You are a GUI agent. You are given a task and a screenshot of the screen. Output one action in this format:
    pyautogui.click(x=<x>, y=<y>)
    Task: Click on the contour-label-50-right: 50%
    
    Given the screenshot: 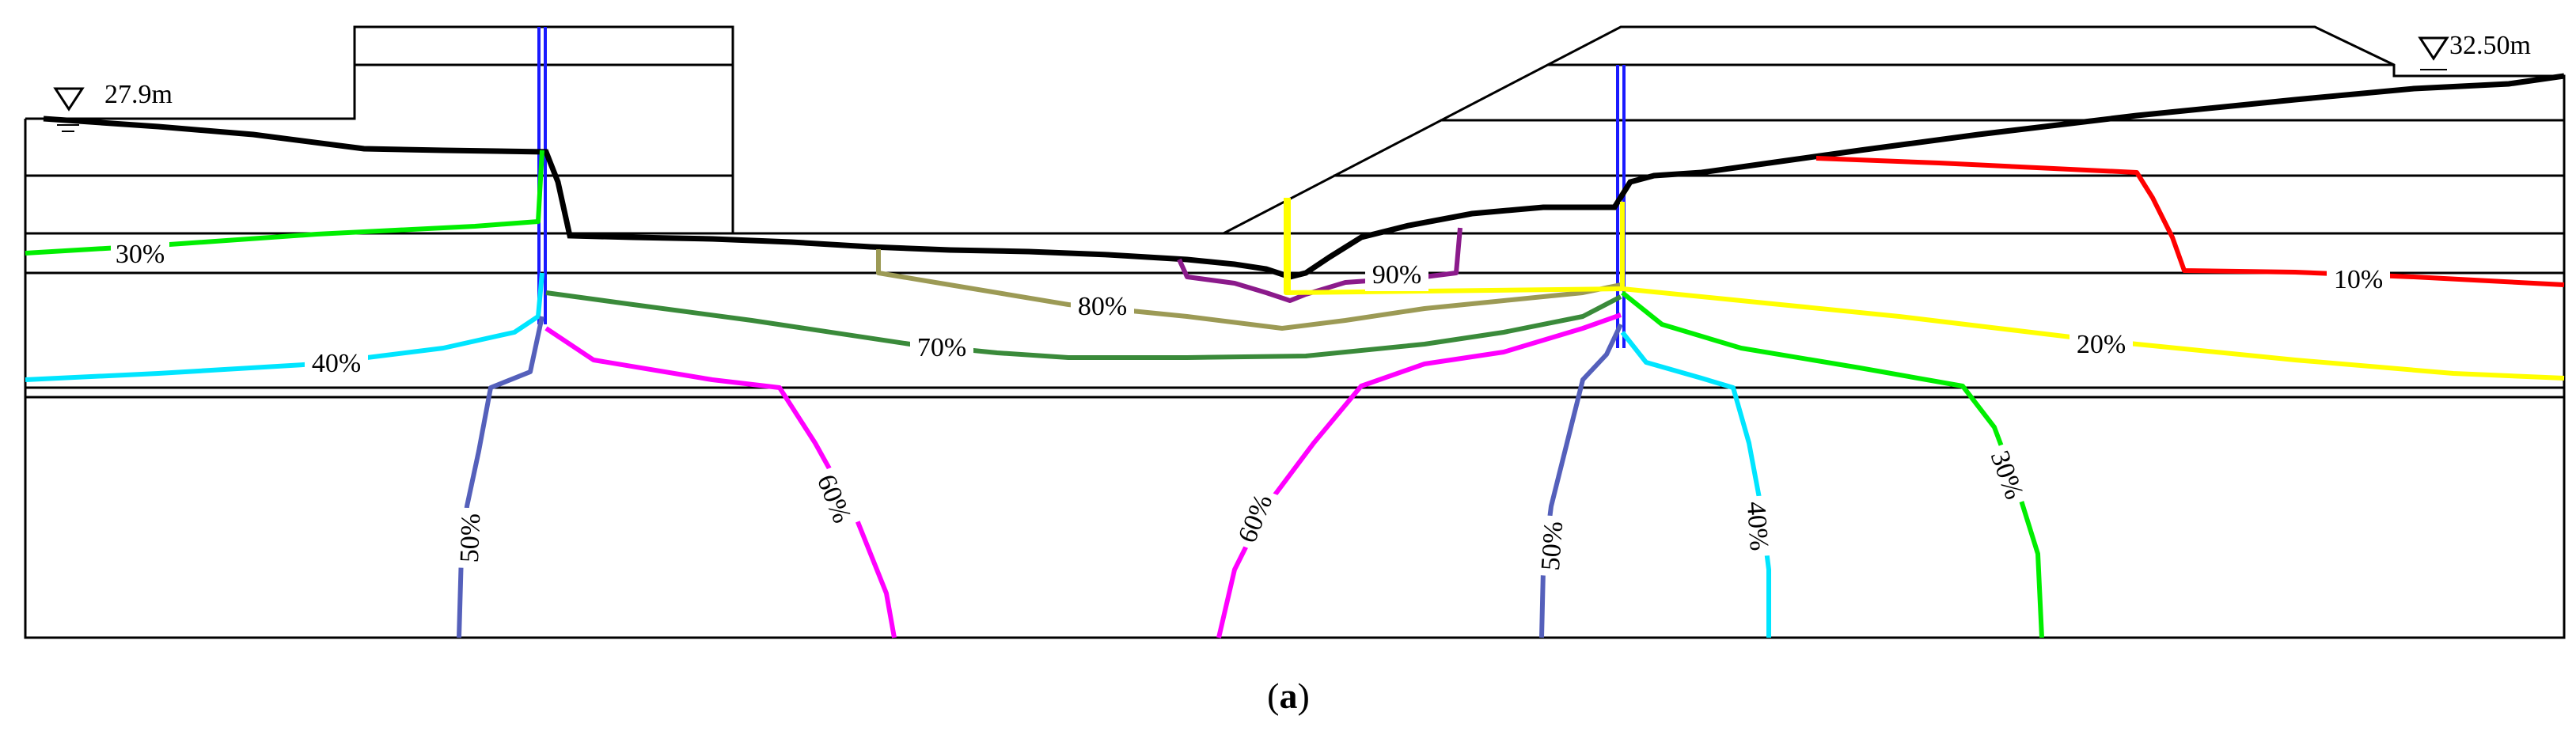 What is the action you would take?
    pyautogui.click(x=1552, y=546)
    